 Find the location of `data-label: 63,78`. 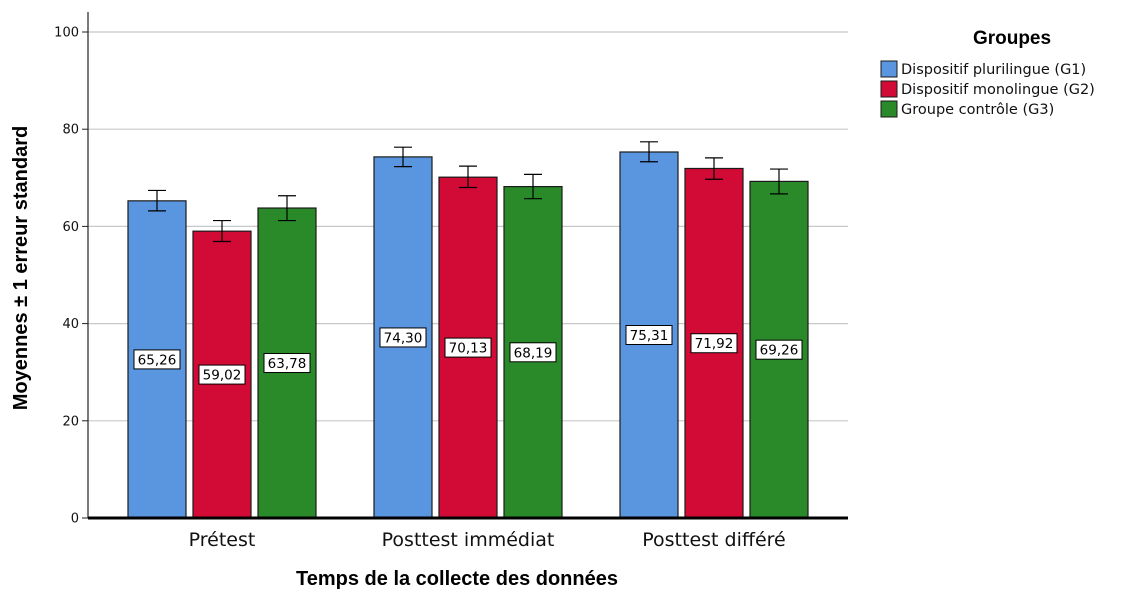

data-label: 63,78 is located at coordinates (287, 364).